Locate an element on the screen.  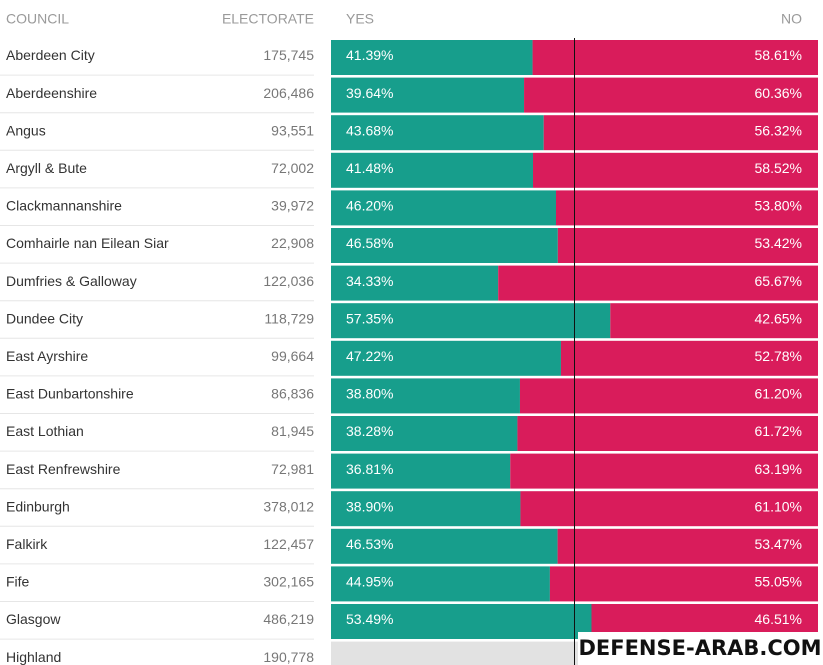
electorate: 118,729 is located at coordinates (289, 318).